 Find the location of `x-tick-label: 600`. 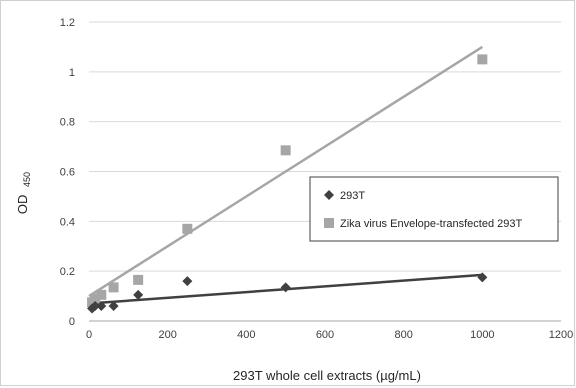

x-tick-label: 600 is located at coordinates (325, 335).